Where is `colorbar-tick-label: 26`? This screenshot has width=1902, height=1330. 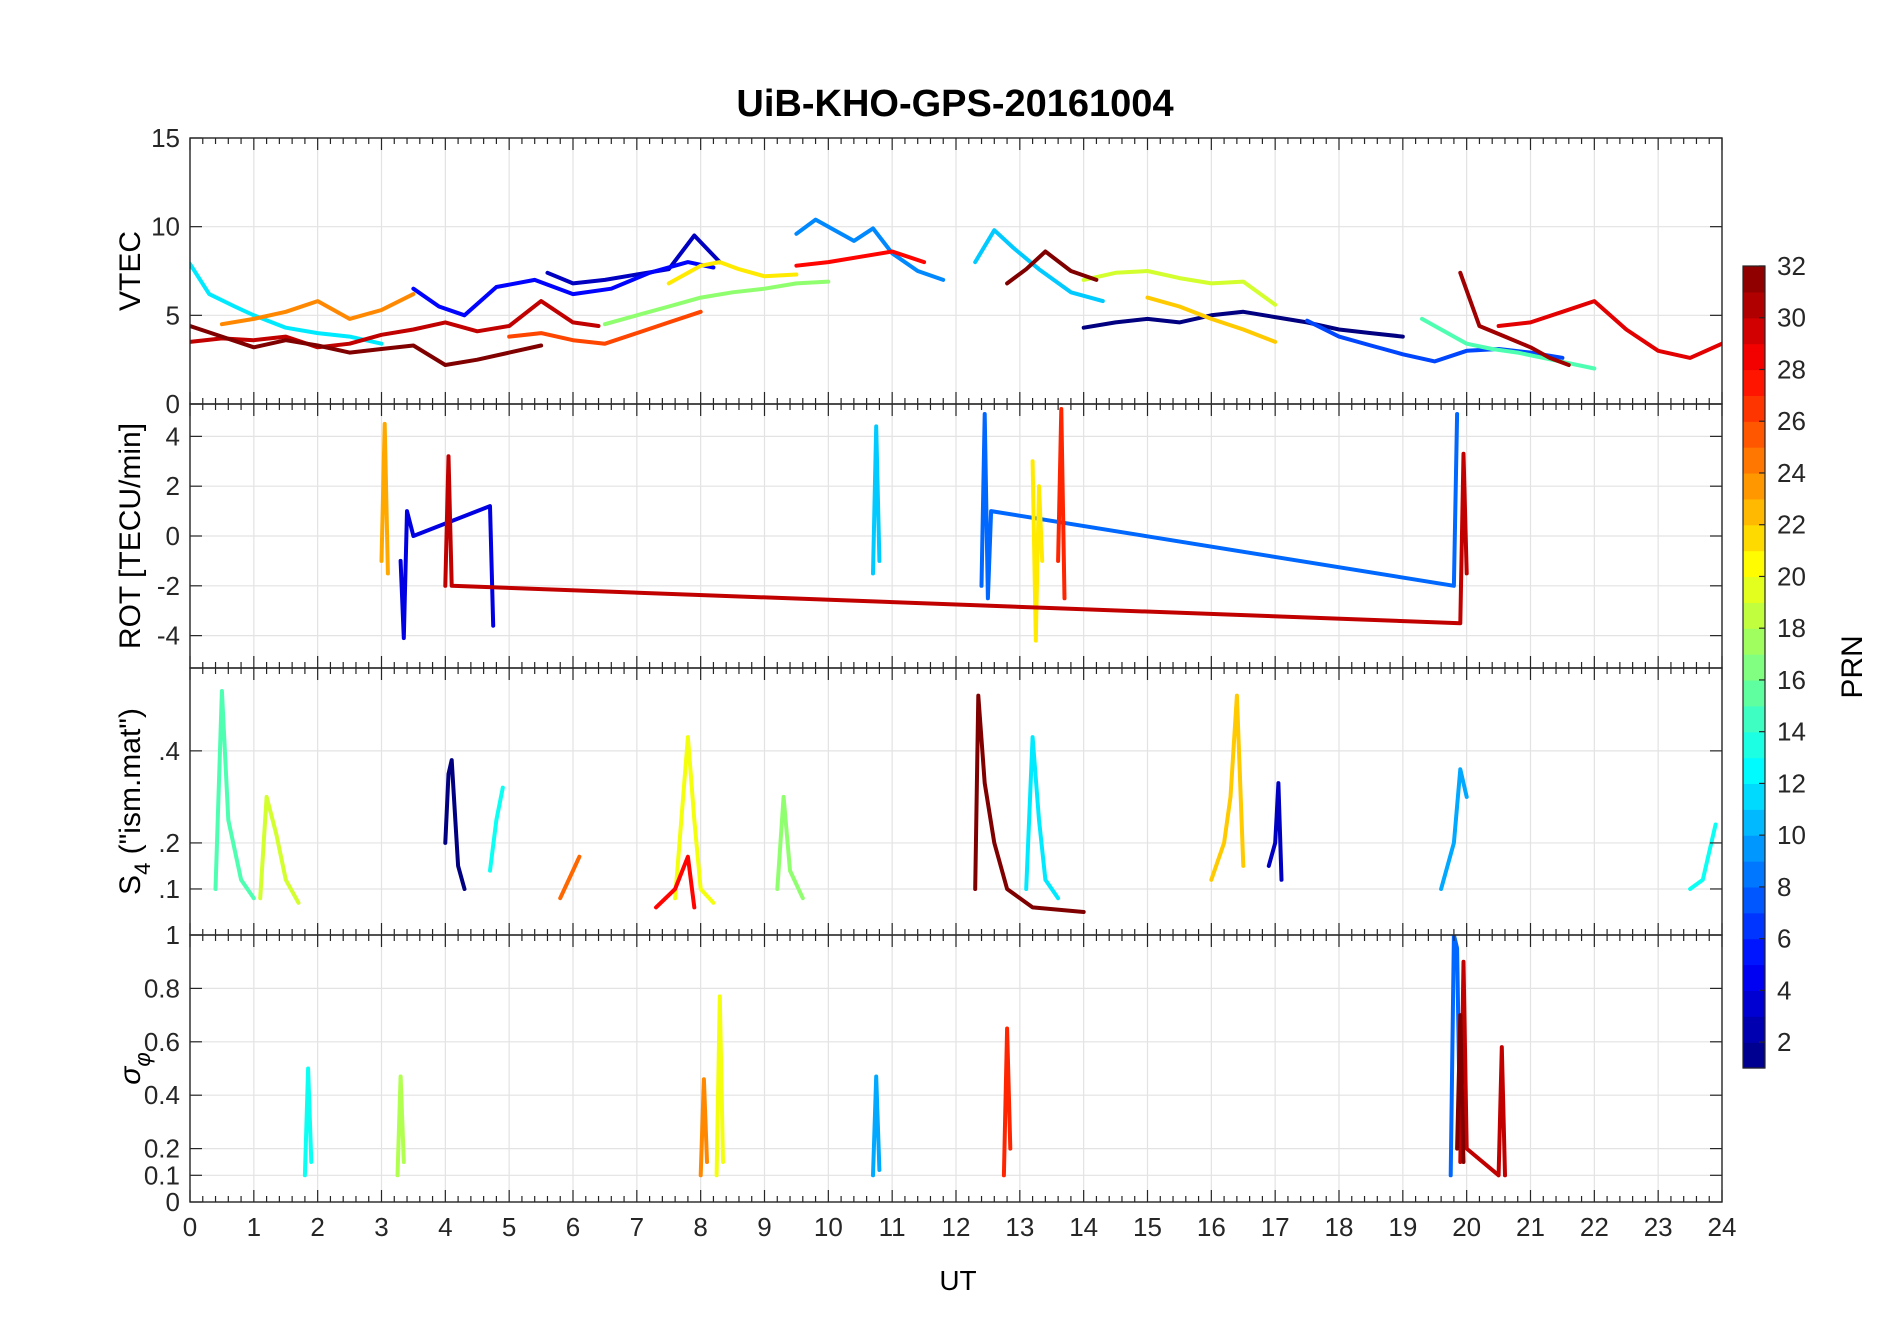
colorbar-tick-label: 26 is located at coordinates (1791, 421).